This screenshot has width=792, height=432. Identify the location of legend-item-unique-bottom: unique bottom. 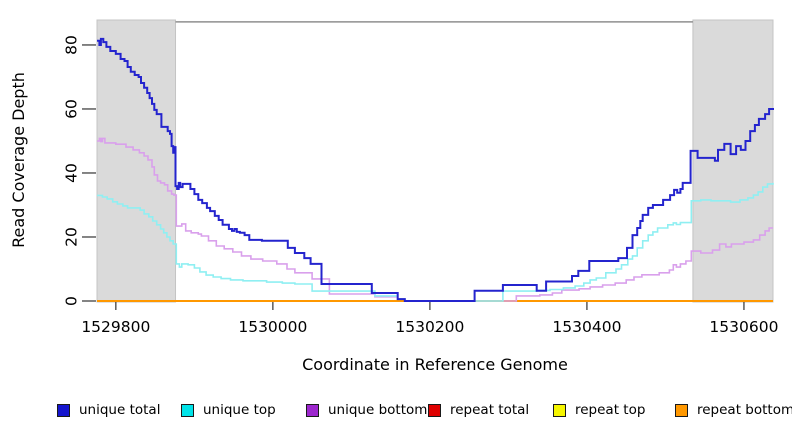
(366, 410).